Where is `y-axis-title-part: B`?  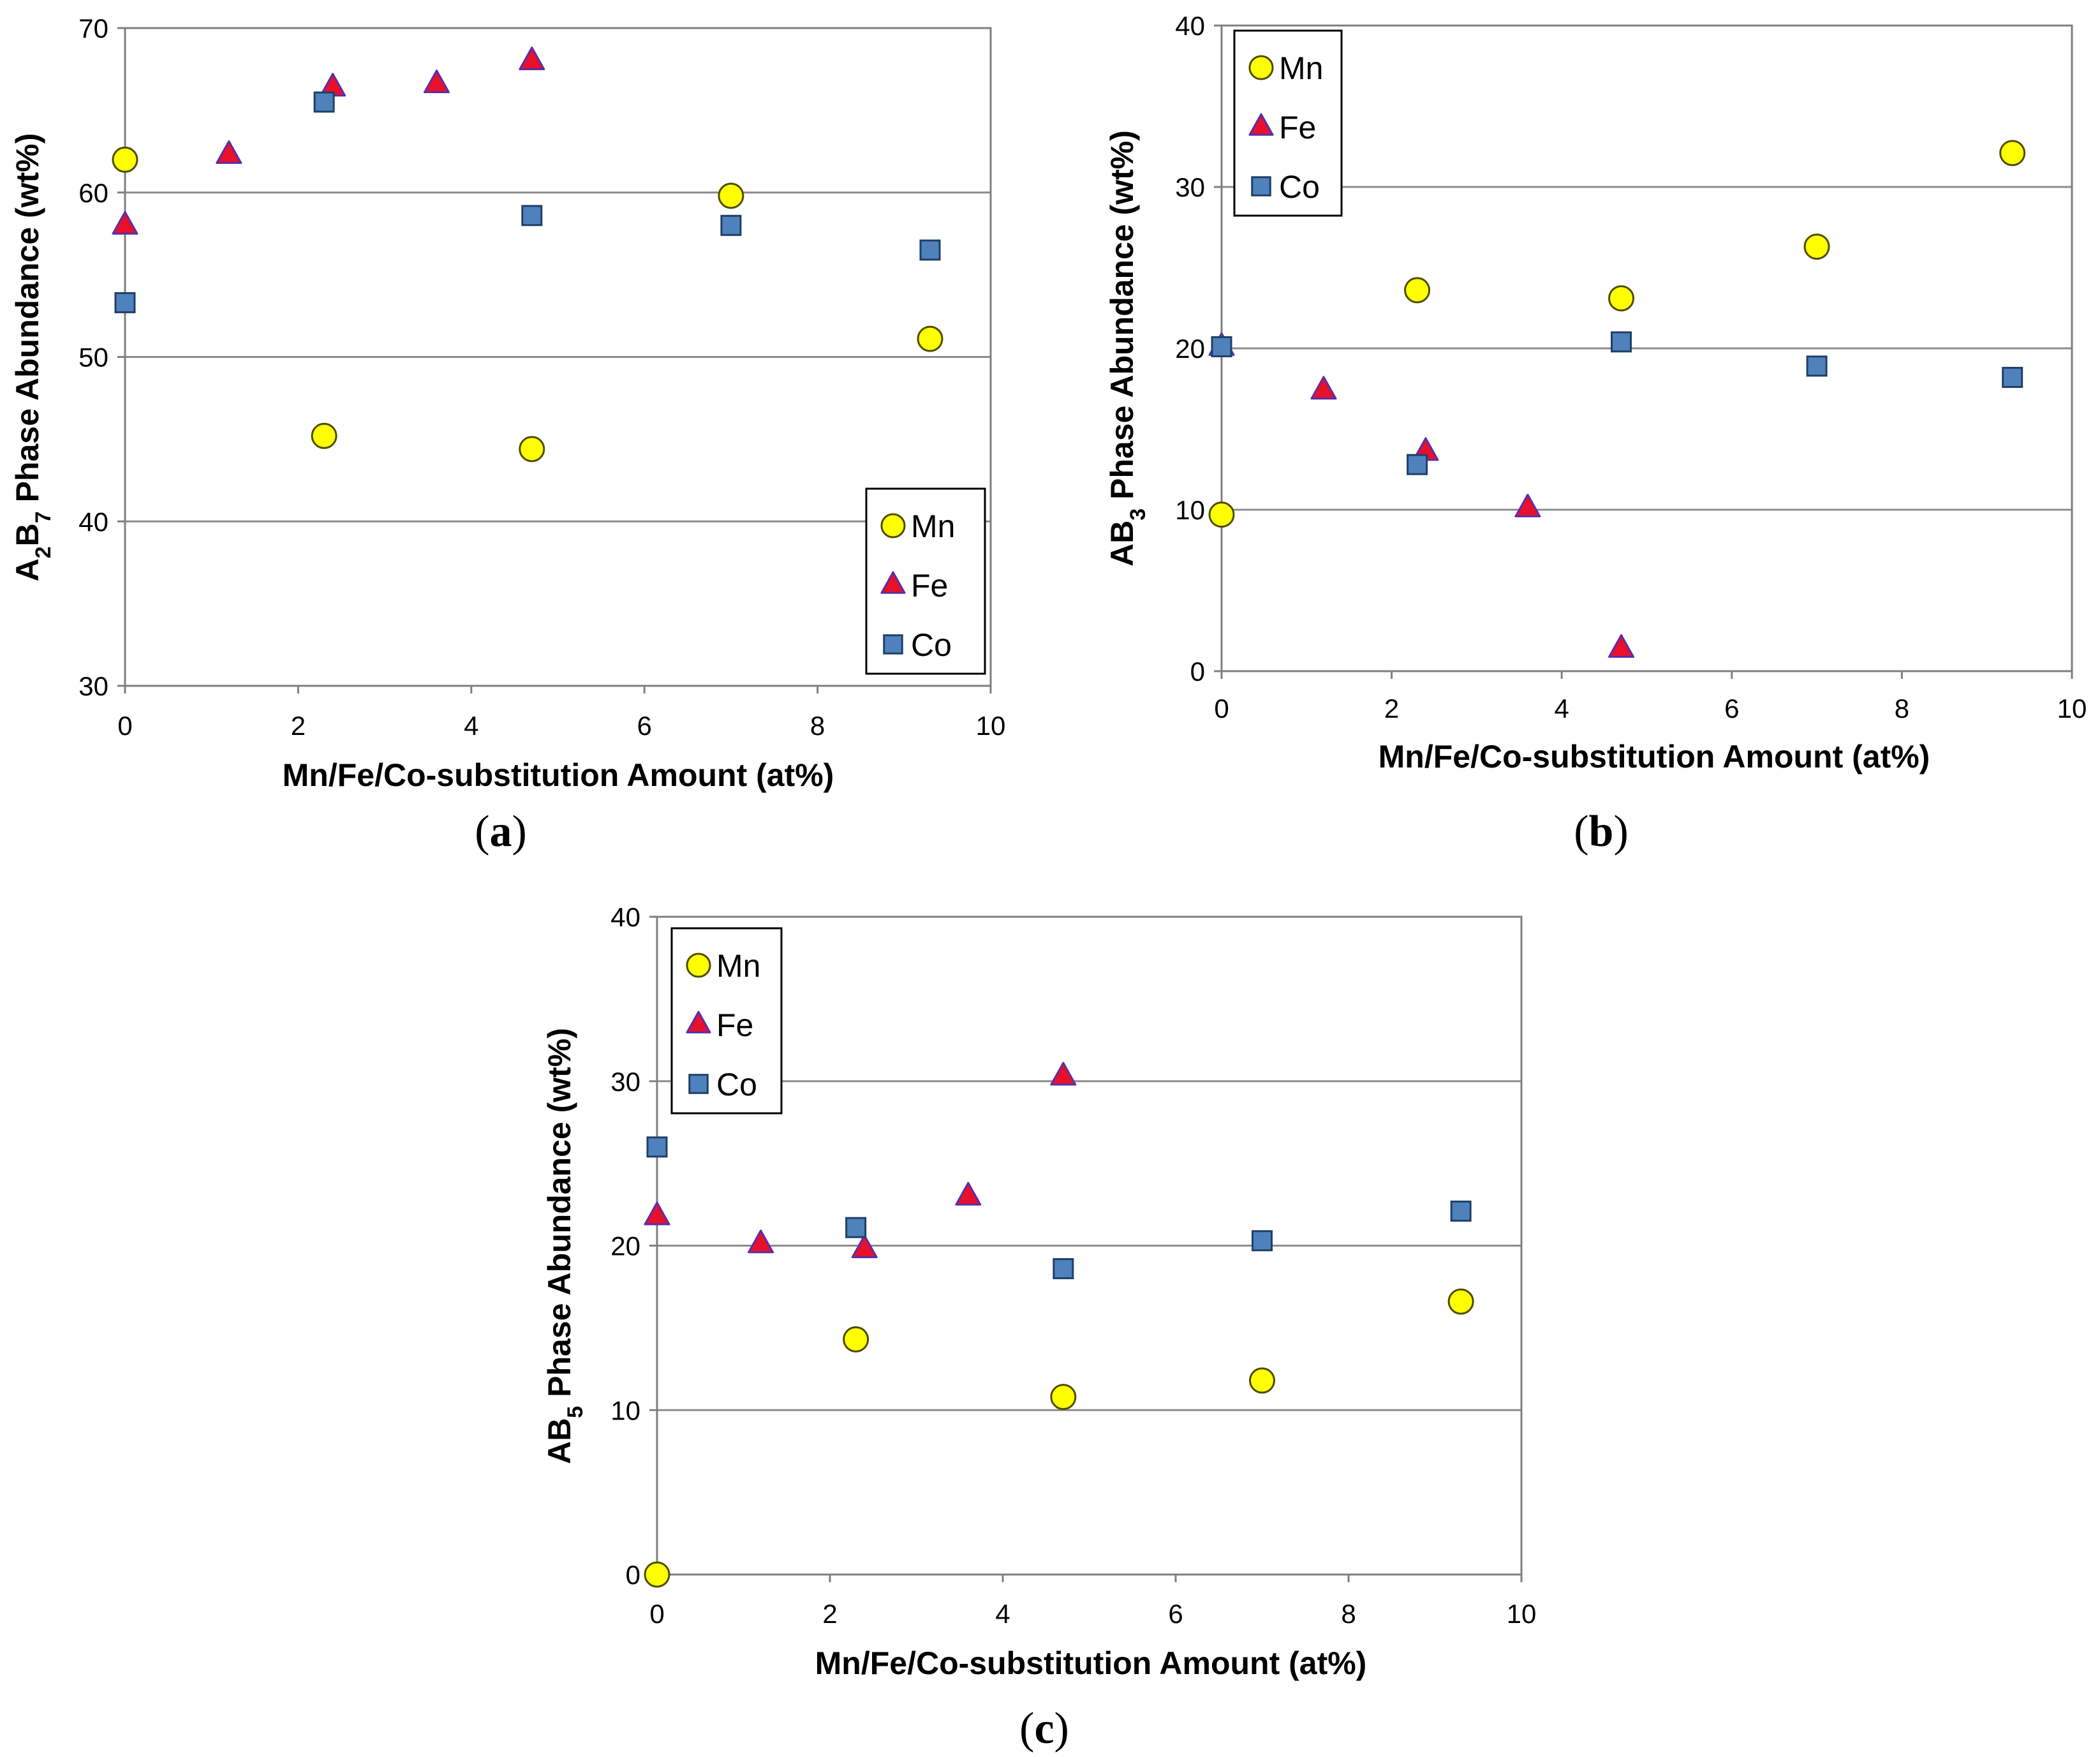
y-axis-title-part: B is located at coordinates (28, 534).